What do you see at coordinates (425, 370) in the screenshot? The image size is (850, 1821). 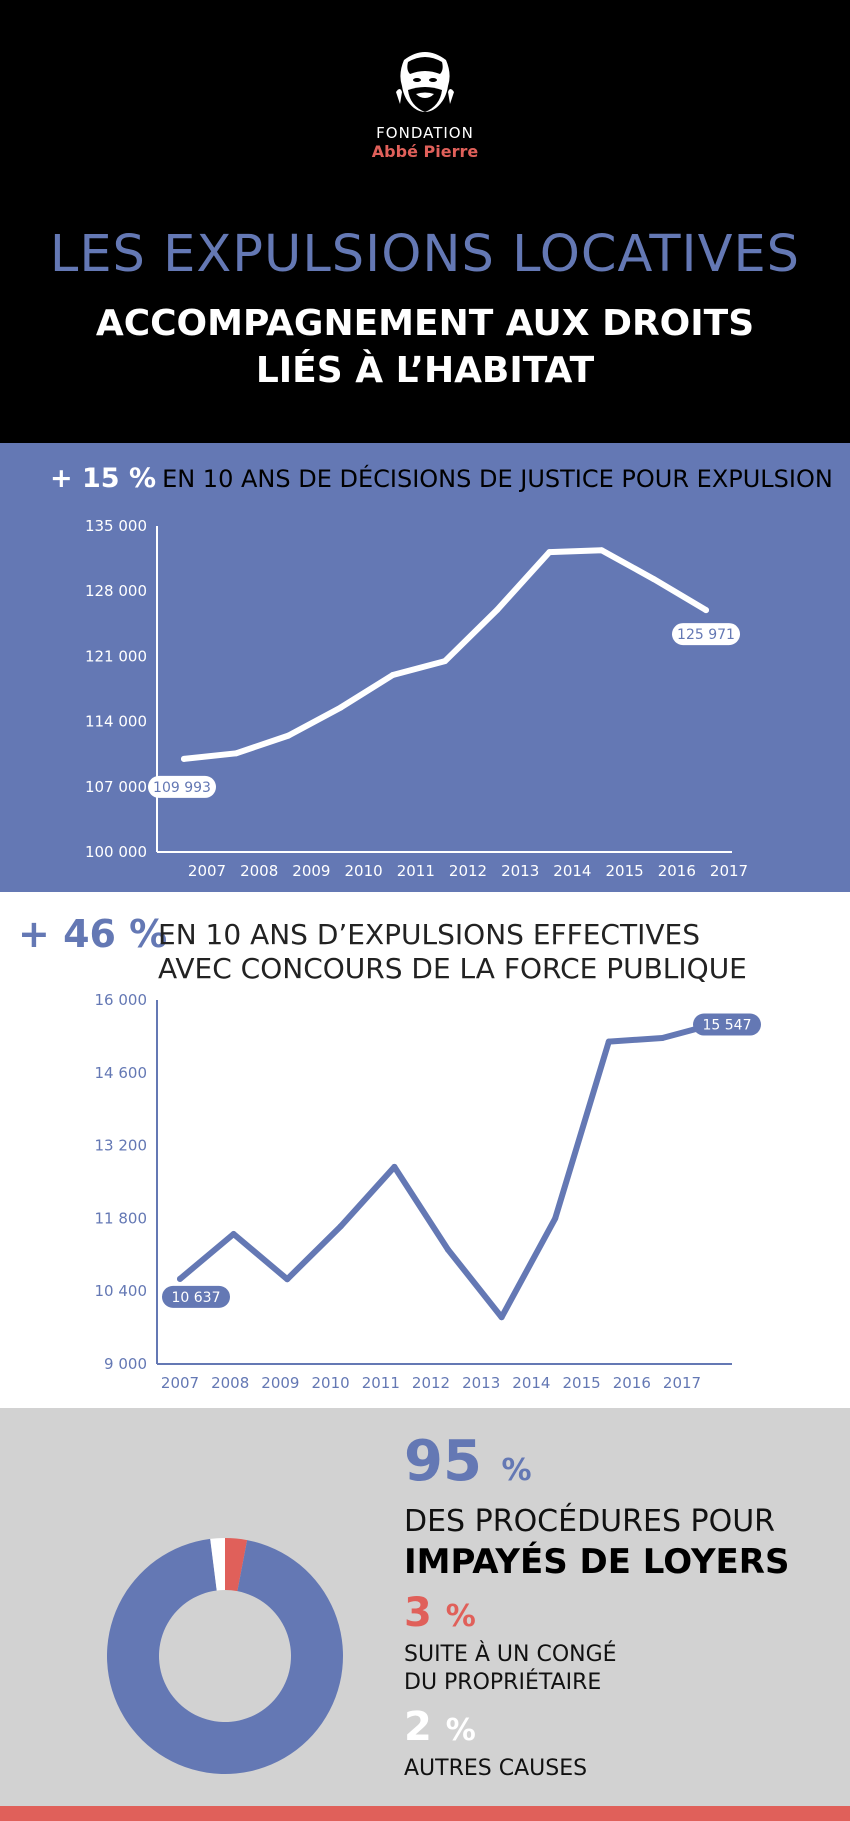 I see `subtitle-line-2: LIÉS À L’HABITAT` at bounding box center [425, 370].